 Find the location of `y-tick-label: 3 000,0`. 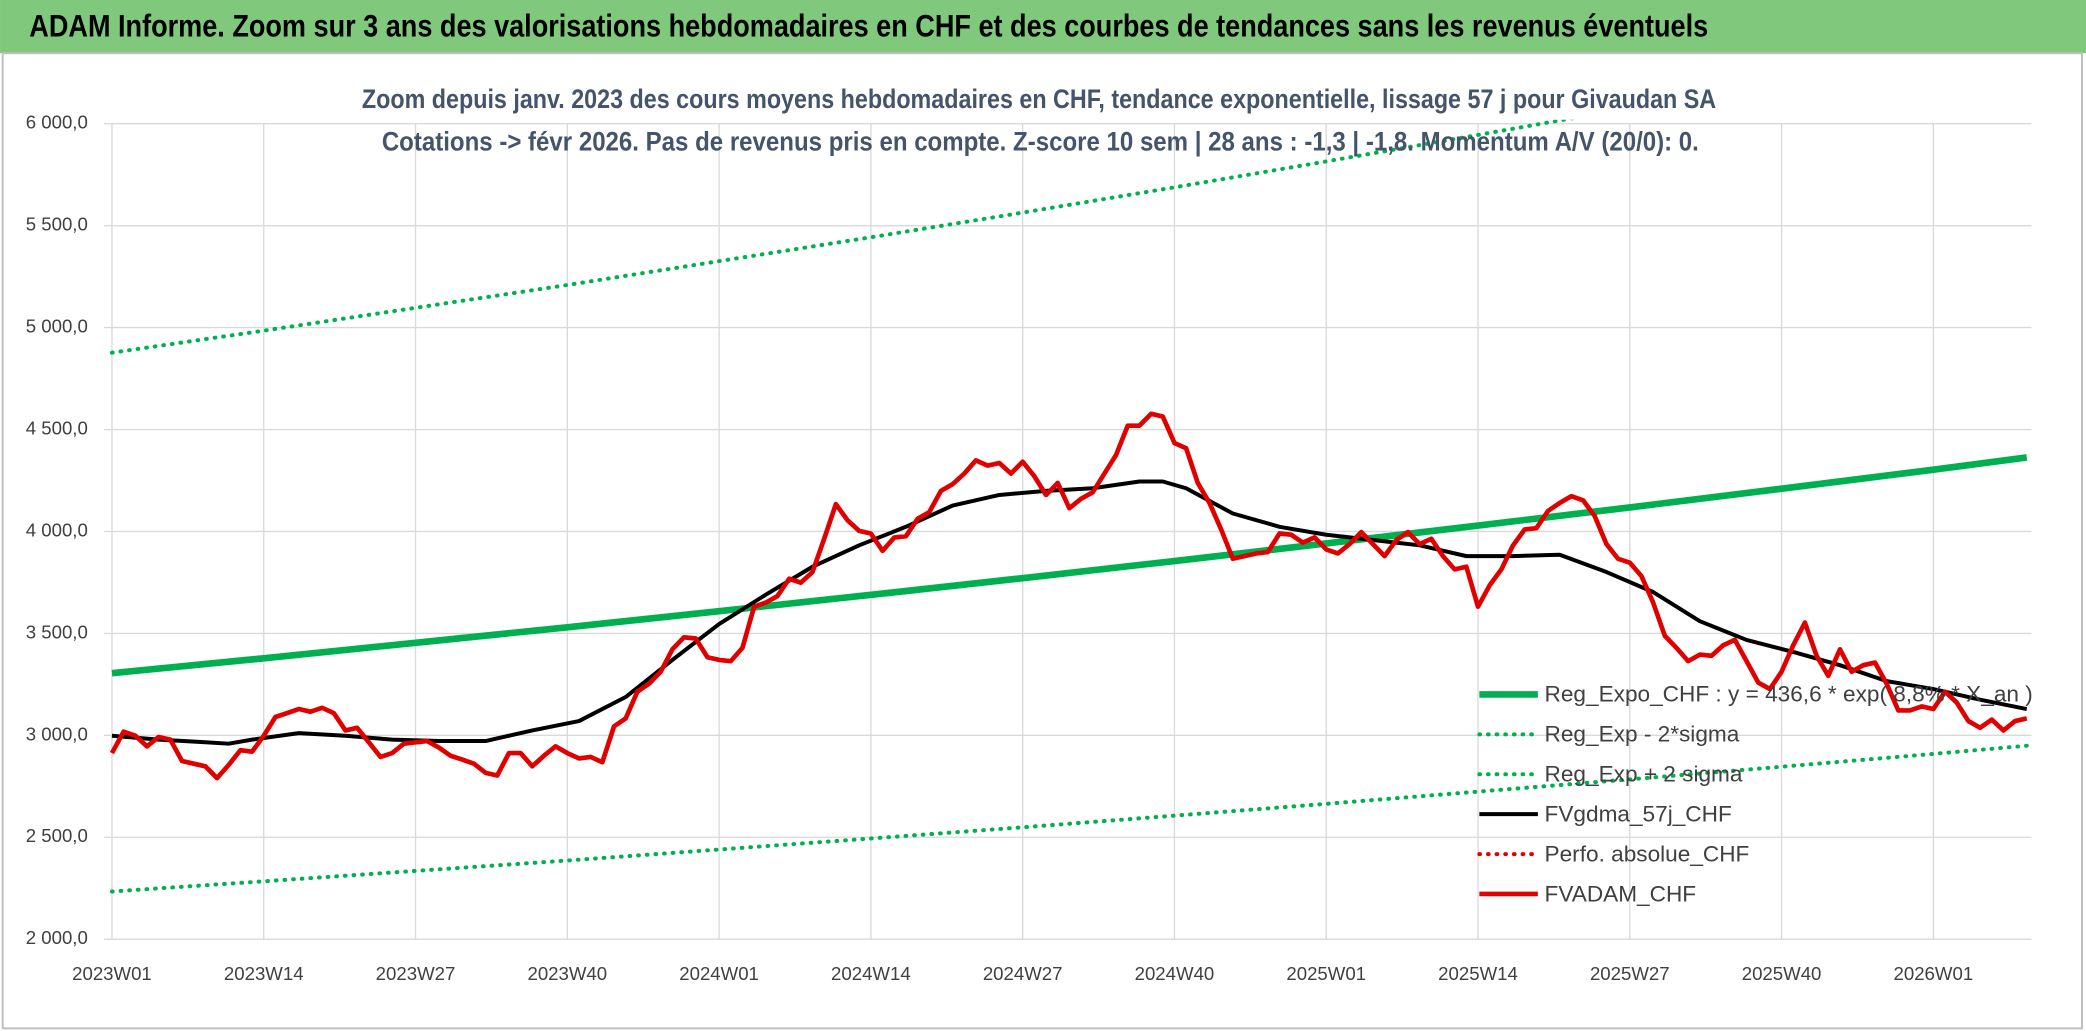

y-tick-label: 3 000,0 is located at coordinates (57, 733).